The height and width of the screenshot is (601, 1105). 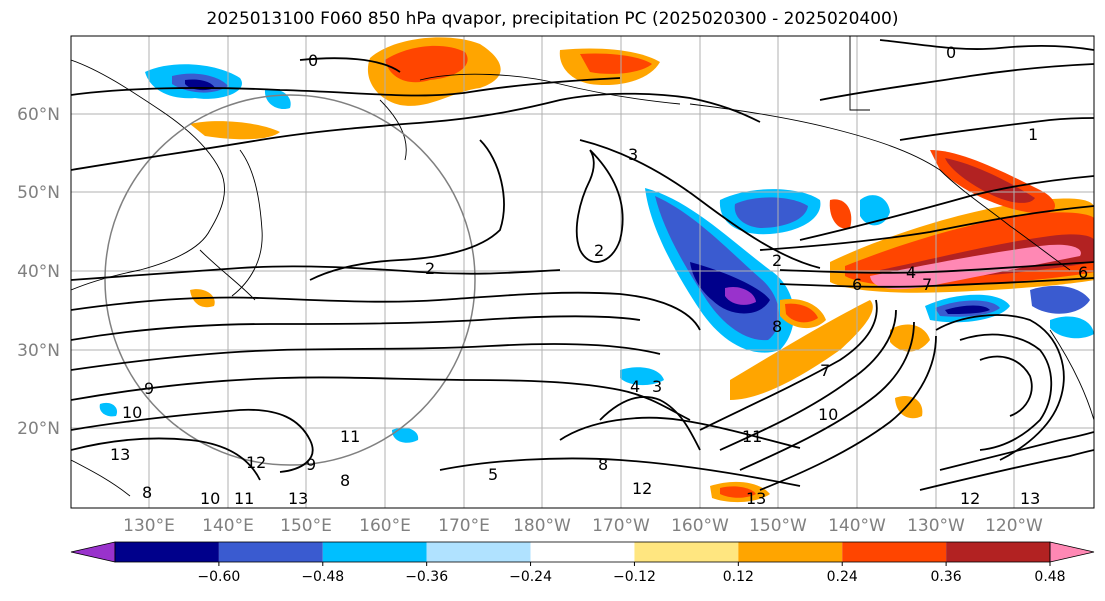 I want to click on lon-label: 140°W, so click(x=857, y=526).